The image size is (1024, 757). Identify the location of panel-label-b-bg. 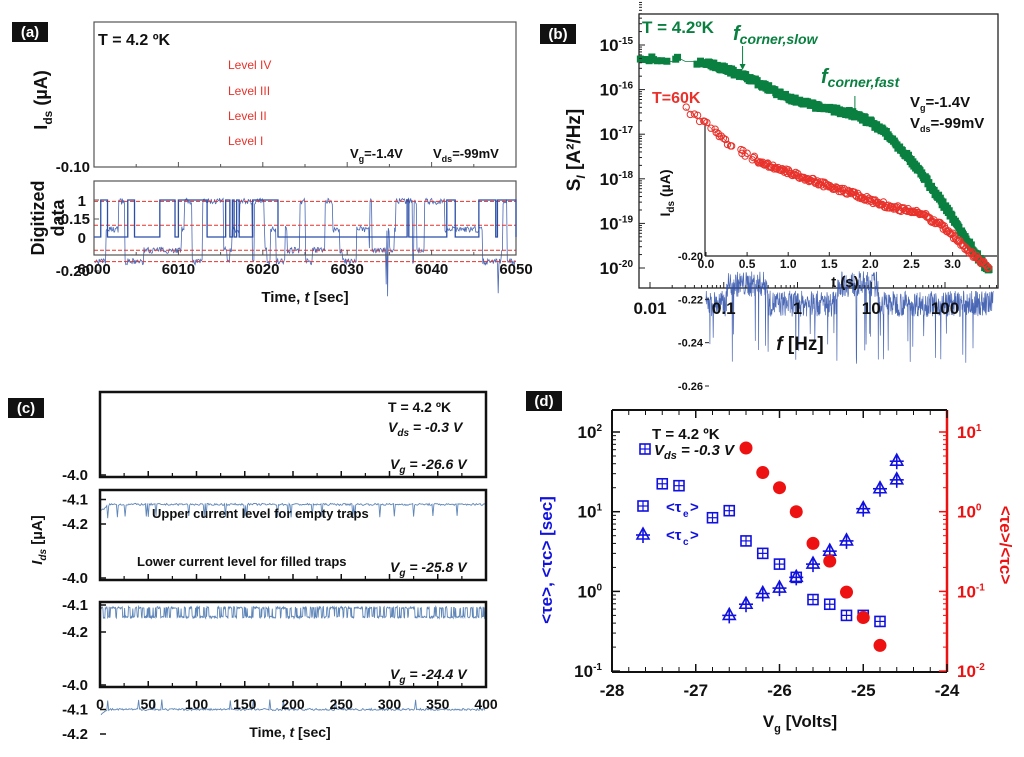
(558, 34).